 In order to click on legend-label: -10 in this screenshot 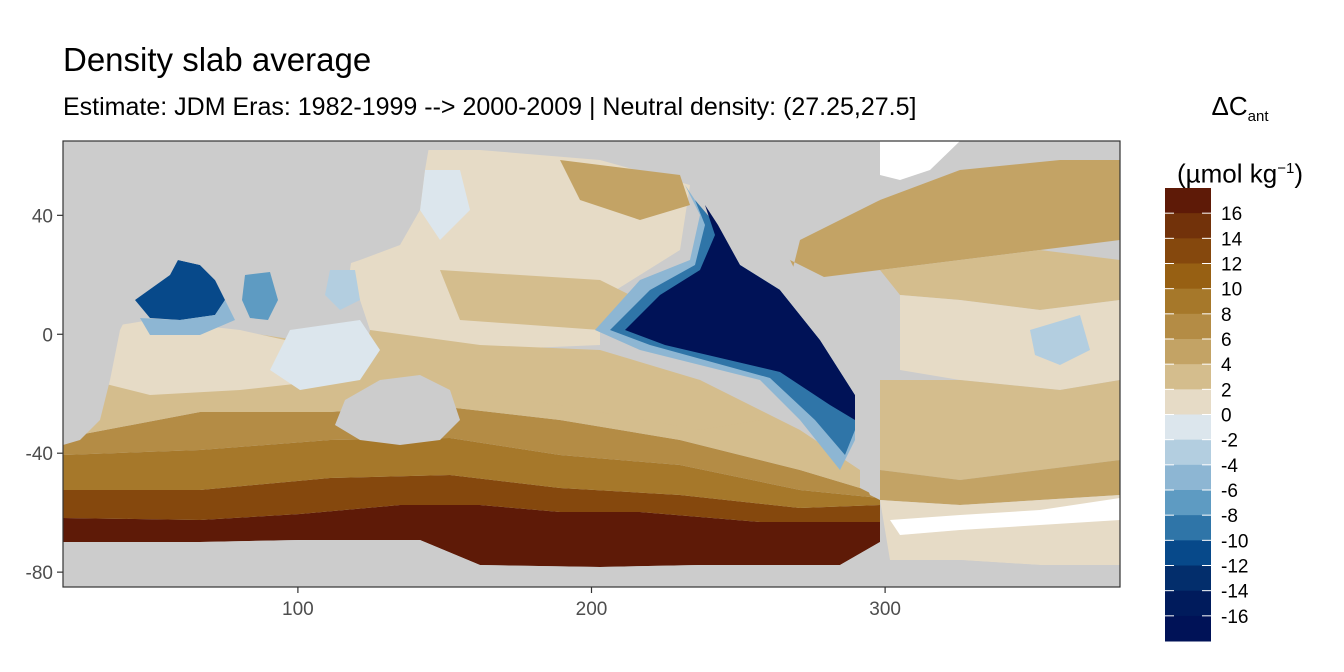, I will do `click(1234, 541)`.